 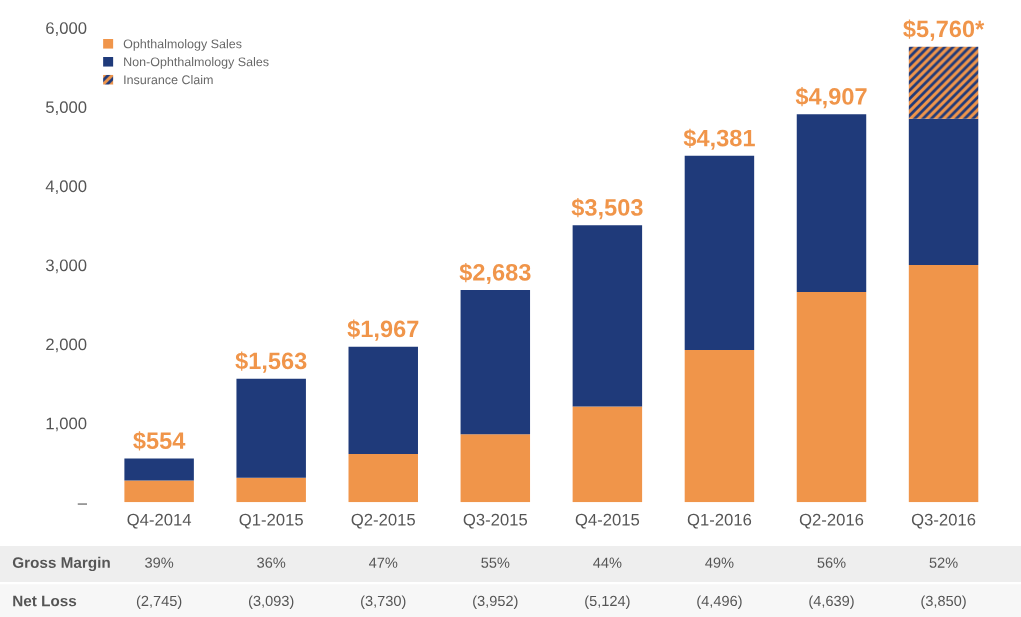 What do you see at coordinates (182, 45) in the screenshot?
I see `legend-label: Ophthalmology Sales` at bounding box center [182, 45].